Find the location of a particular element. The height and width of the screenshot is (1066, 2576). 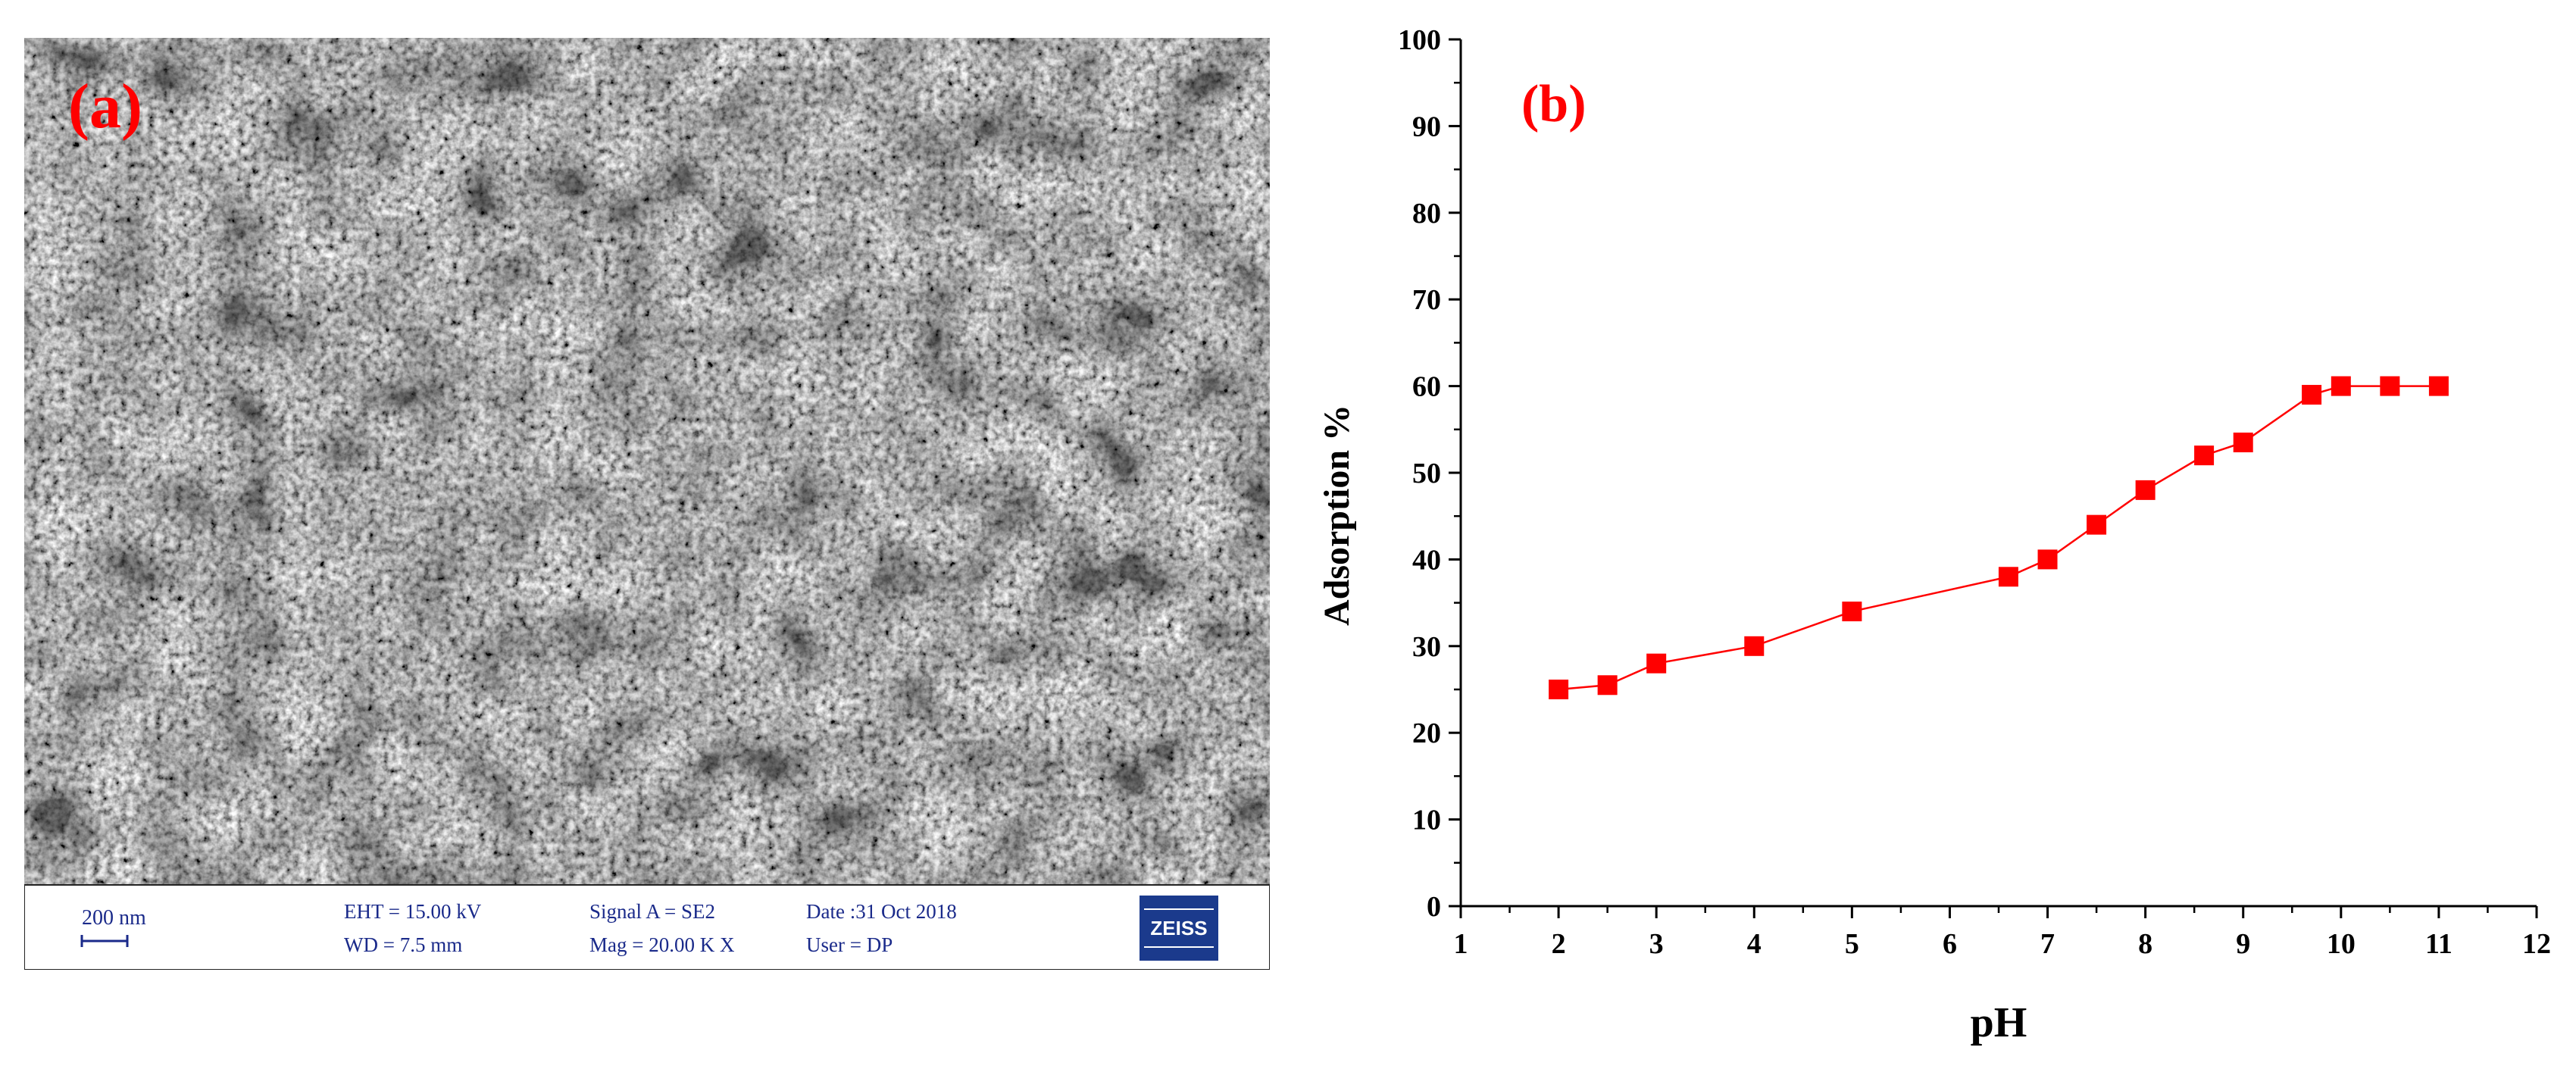

y-tick-label: 80 is located at coordinates (1426, 214).